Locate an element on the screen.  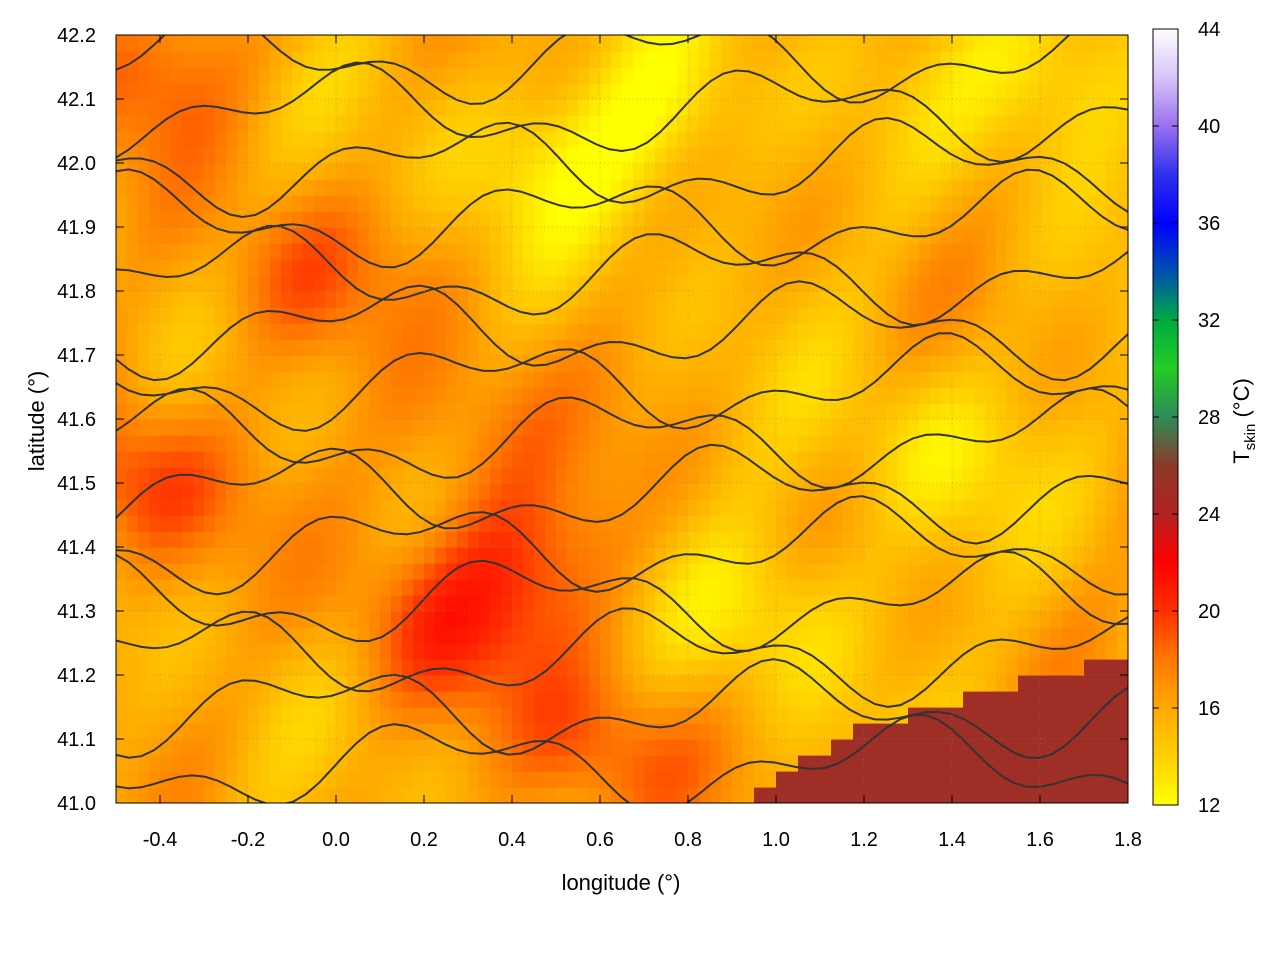
contour-line is located at coordinates (622, 709).